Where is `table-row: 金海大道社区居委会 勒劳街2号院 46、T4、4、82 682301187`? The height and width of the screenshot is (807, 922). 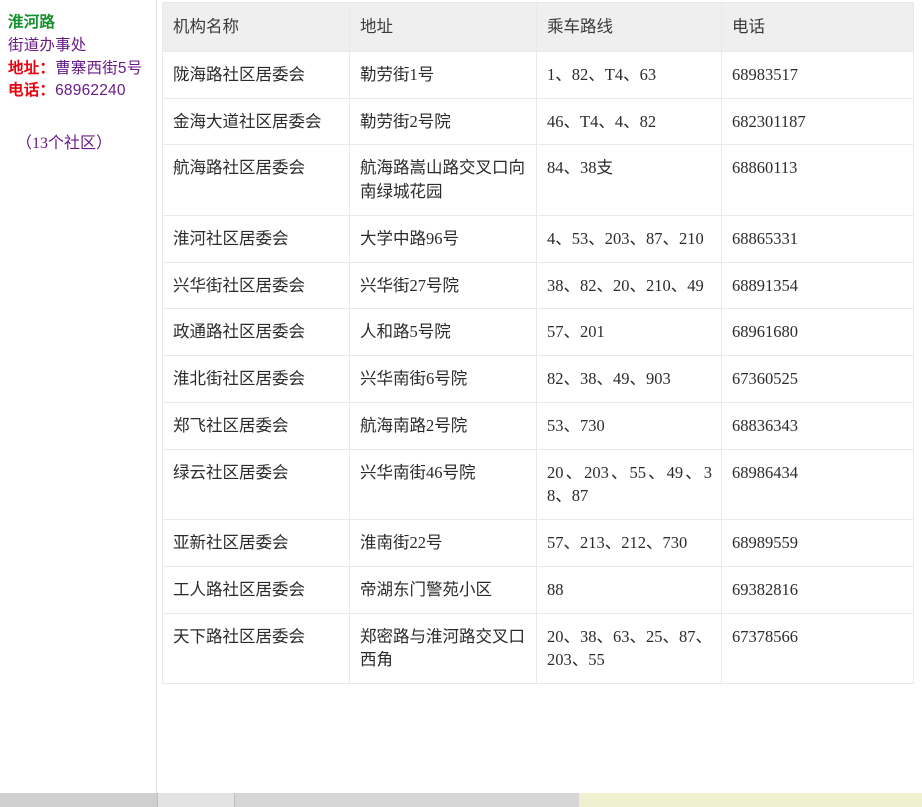
table-row: 金海大道社区居委会 勒劳街2号院 46、T4、4、82 682301187 is located at coordinates (538, 122).